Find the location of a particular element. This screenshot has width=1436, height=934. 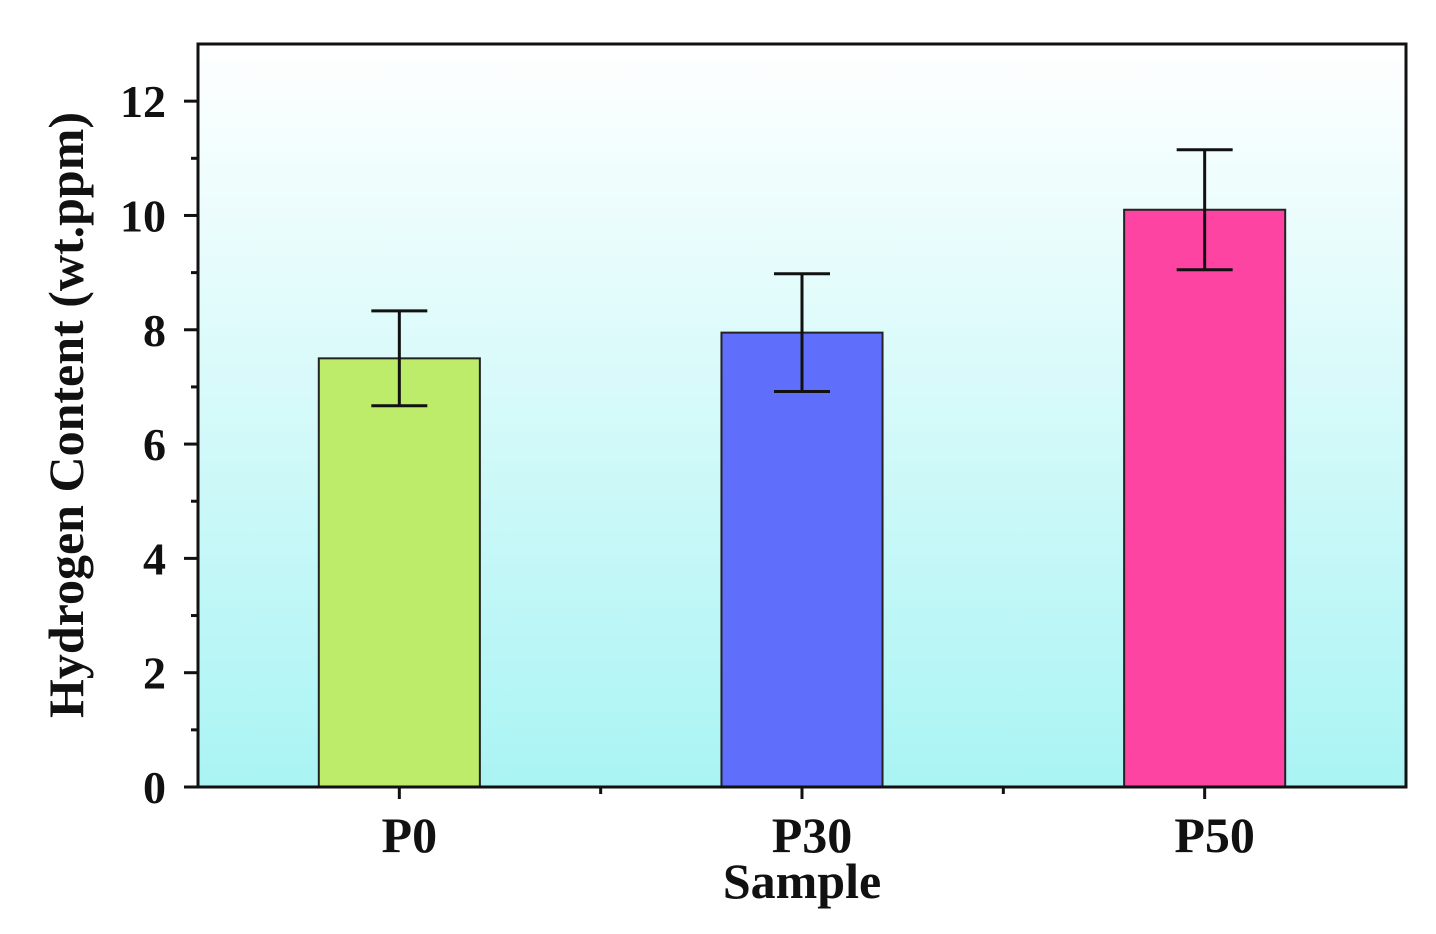

bar-p0 is located at coordinates (399, 572).